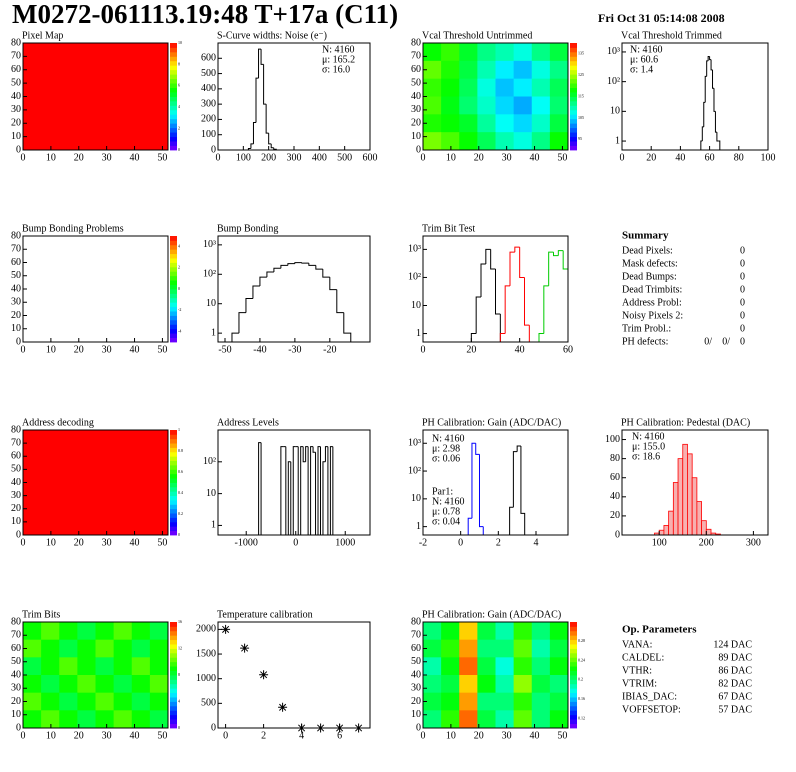 The width and height of the screenshot is (796, 772). Describe the element at coordinates (671, 35) in the screenshot. I see `panel-title: Vcal Threshold Trimmed` at that location.